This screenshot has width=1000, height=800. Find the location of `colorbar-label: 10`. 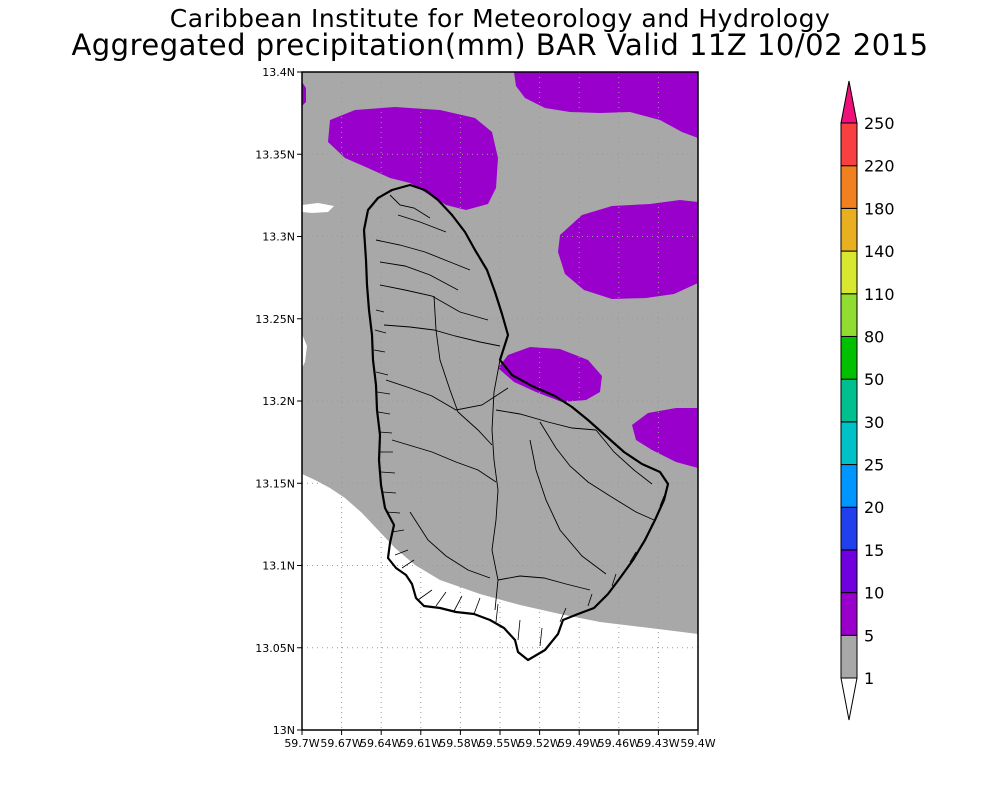

colorbar-label: 10 is located at coordinates (874, 593).